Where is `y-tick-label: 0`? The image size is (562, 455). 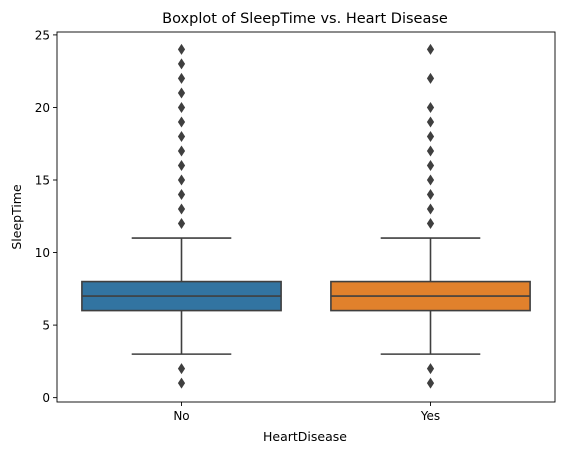 y-tick-label: 0 is located at coordinates (46, 398).